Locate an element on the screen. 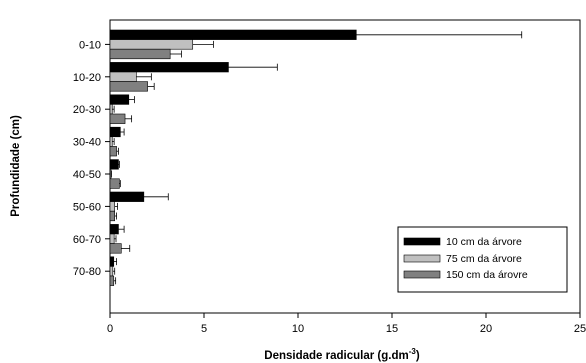 The width and height of the screenshot is (586, 363). legend-label-75cm: 75 cm da árvore is located at coordinates (484, 259).